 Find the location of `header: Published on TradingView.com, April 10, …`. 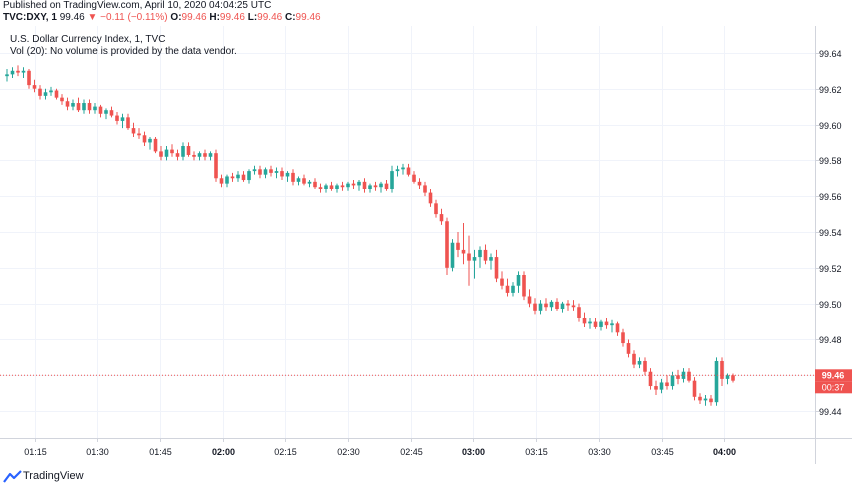

header: Published on TradingView.com, April 10, … is located at coordinates (426, 13).